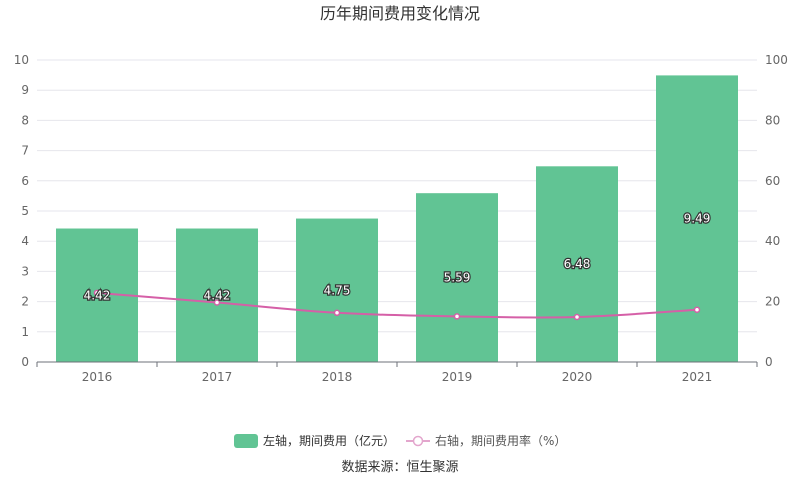 The height and width of the screenshot is (501, 800). I want to click on legend: 左轴，期间费用（亿元） 右轴，期间费用率（%）, so click(400, 440).